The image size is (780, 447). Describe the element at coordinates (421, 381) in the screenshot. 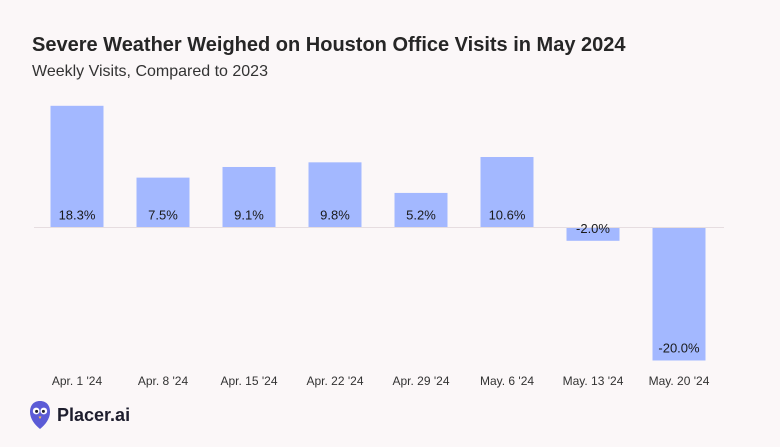

I see `x-tick-label-5: Apr. 29 '24` at that location.